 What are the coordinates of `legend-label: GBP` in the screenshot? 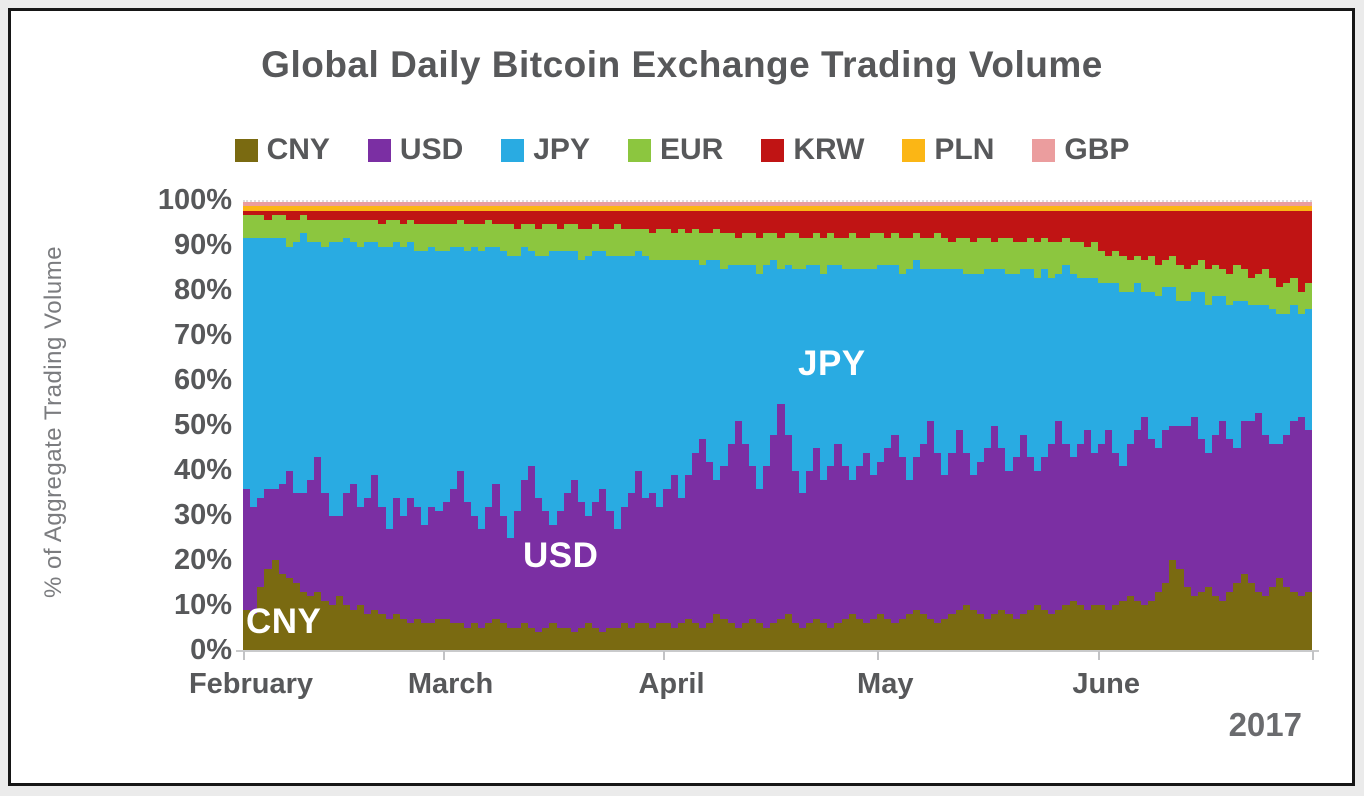 It's located at (1097, 149).